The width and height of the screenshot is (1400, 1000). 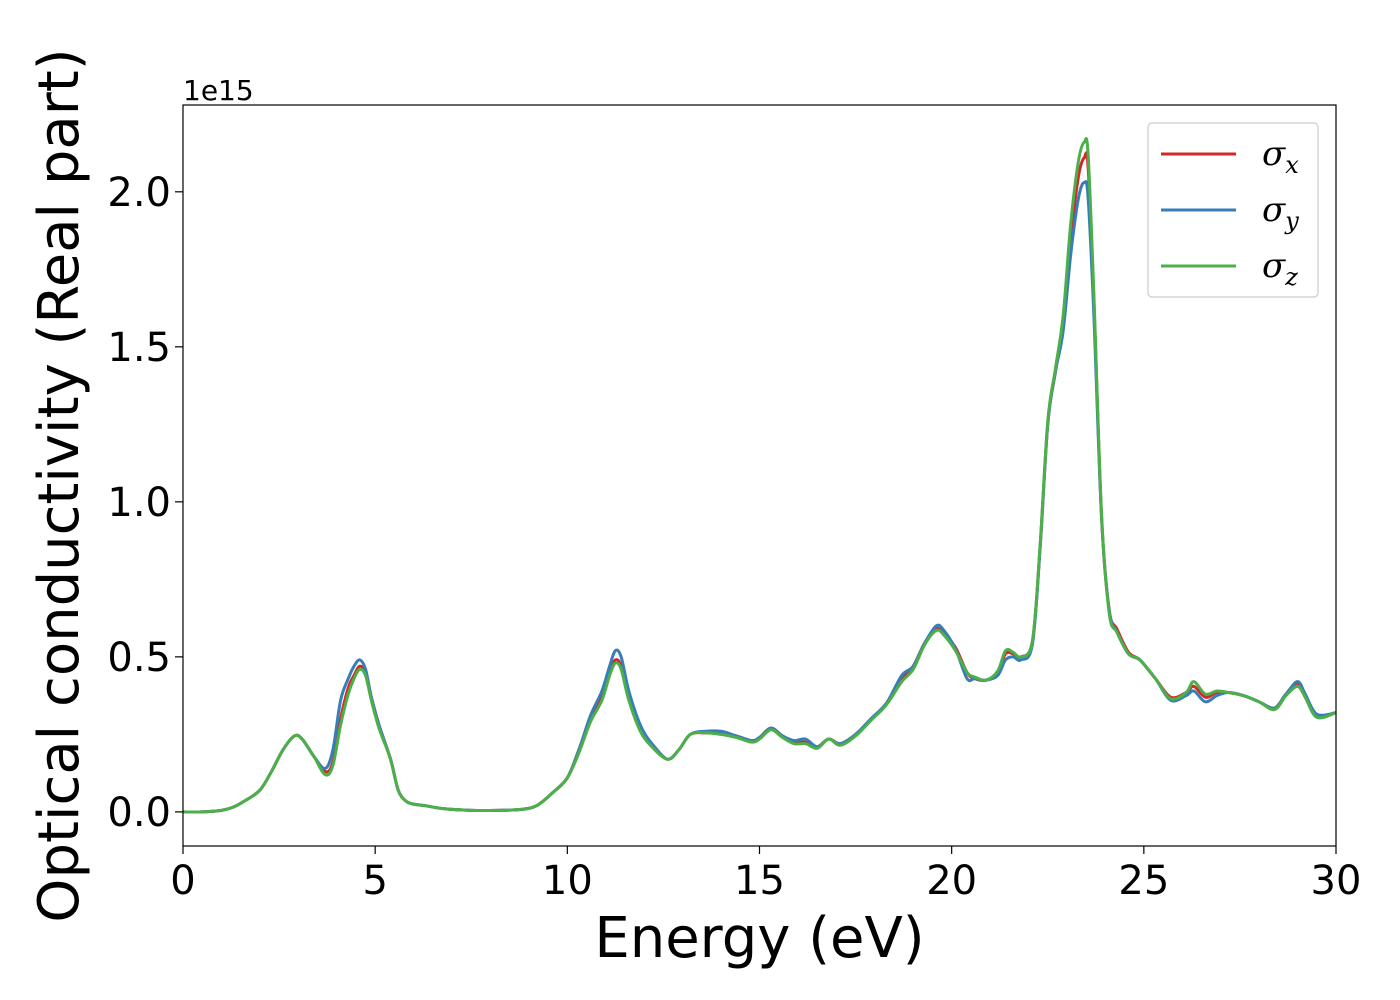 I want to click on x-tick-label: 30, so click(x=1336, y=881).